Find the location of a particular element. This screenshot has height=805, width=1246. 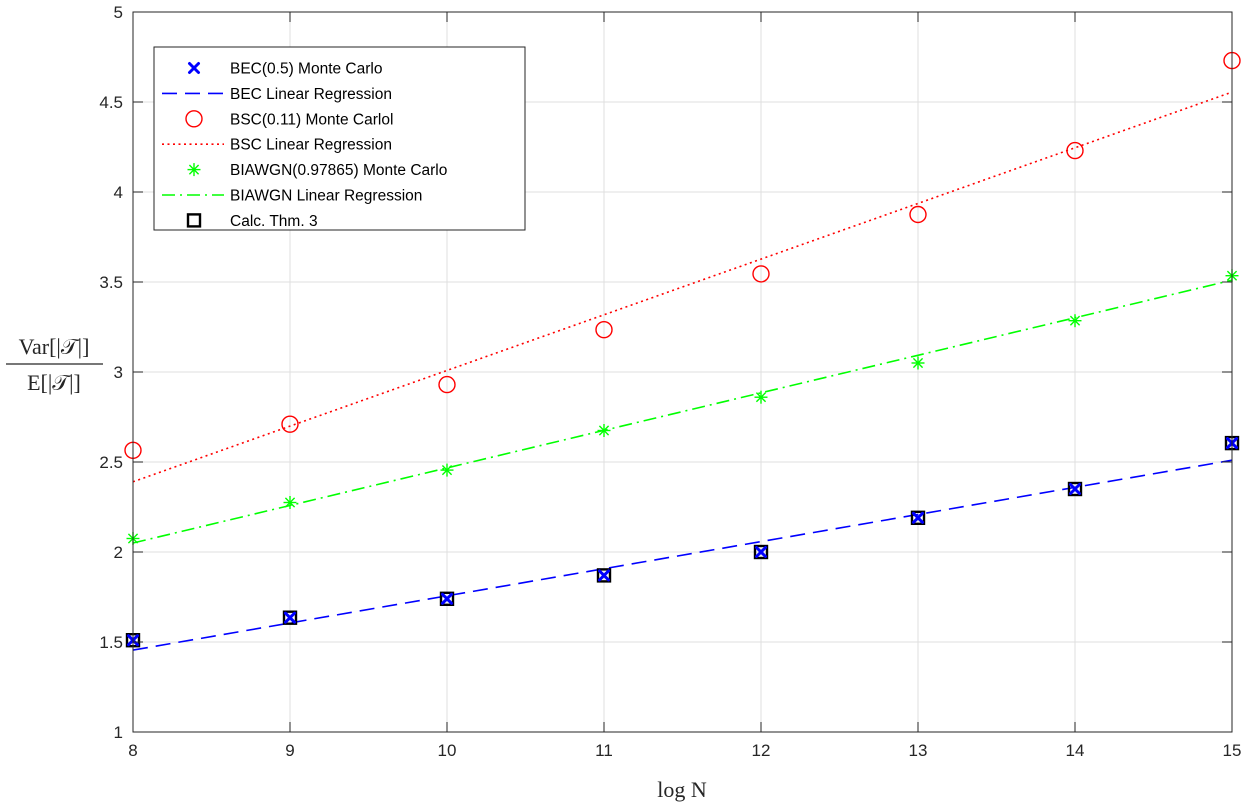

y-tick-label: 5 is located at coordinates (118, 12).